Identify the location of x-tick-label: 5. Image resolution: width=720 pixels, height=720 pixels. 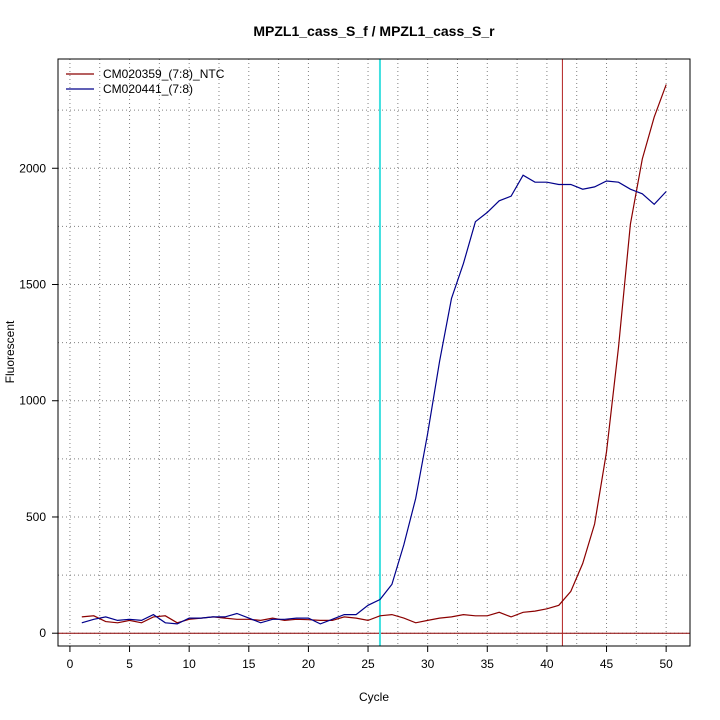
(129, 664).